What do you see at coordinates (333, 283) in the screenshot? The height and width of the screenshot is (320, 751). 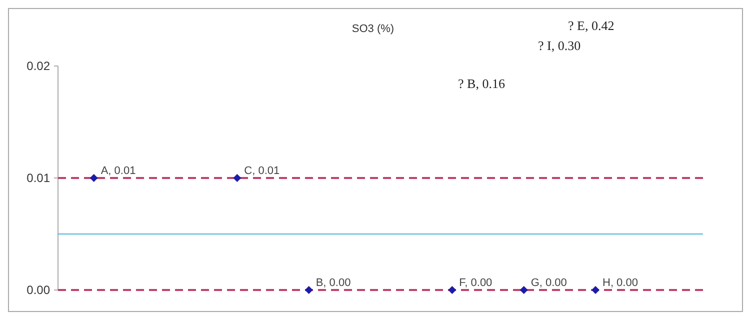 I see `data-label: B, 0.00` at bounding box center [333, 283].